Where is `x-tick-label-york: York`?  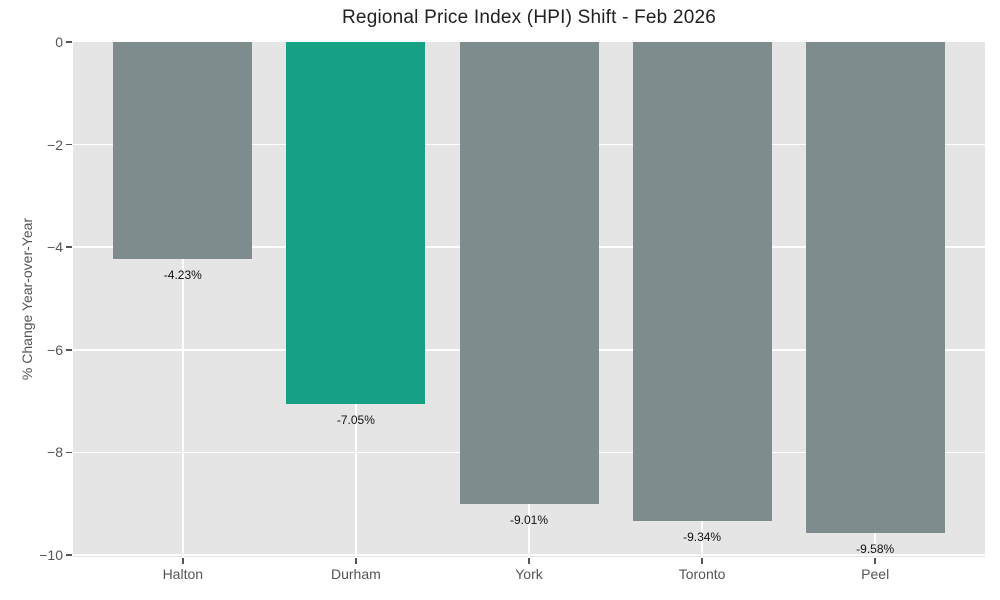 x-tick-label-york: York is located at coordinates (529, 574).